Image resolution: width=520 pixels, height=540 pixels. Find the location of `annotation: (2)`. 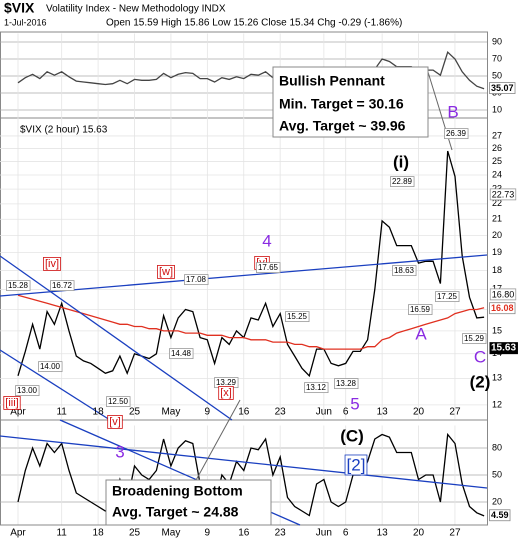

annotation: (2) is located at coordinates (480, 381).